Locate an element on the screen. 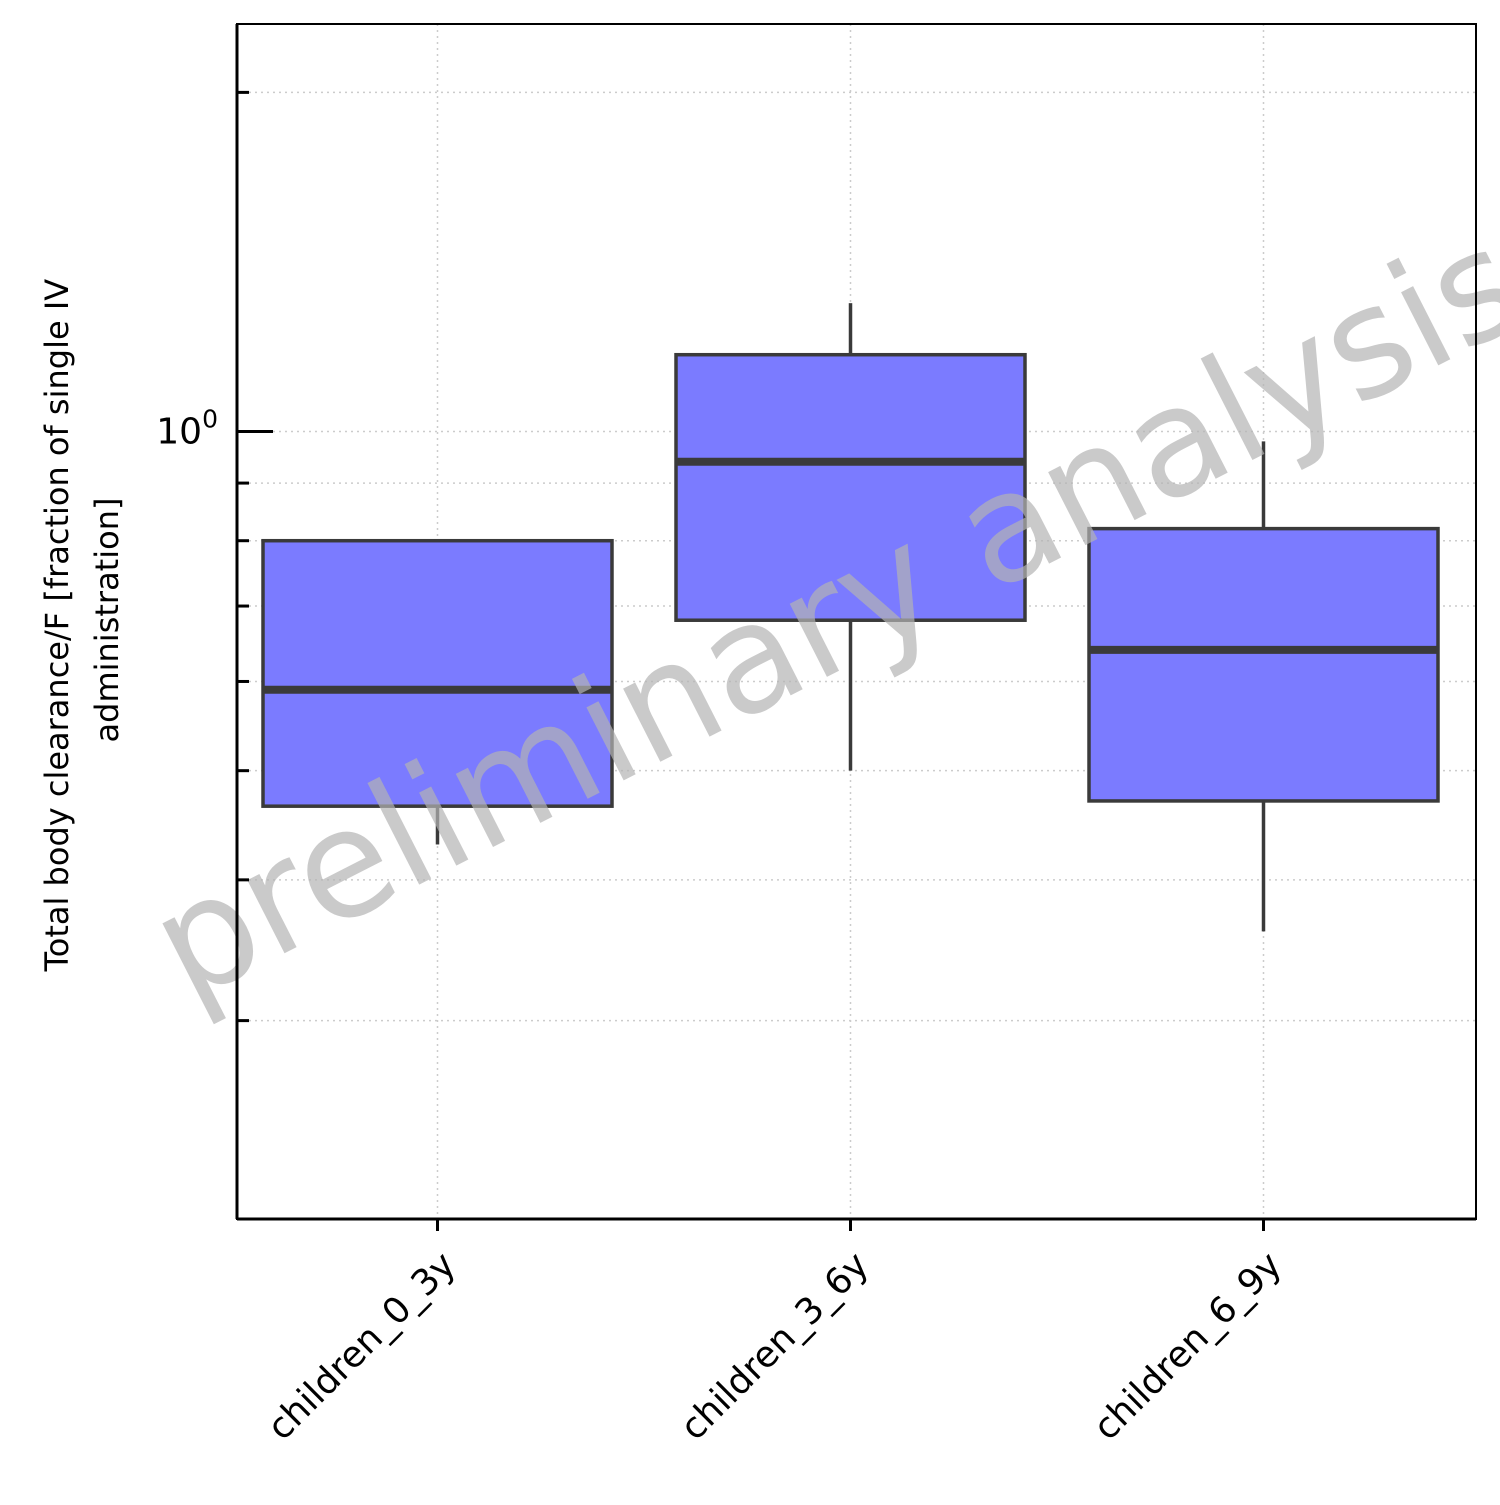 Image resolution: width=1500 pixels, height=1505 pixels. x-tick-label: children_0_3y is located at coordinates (362, 1346).